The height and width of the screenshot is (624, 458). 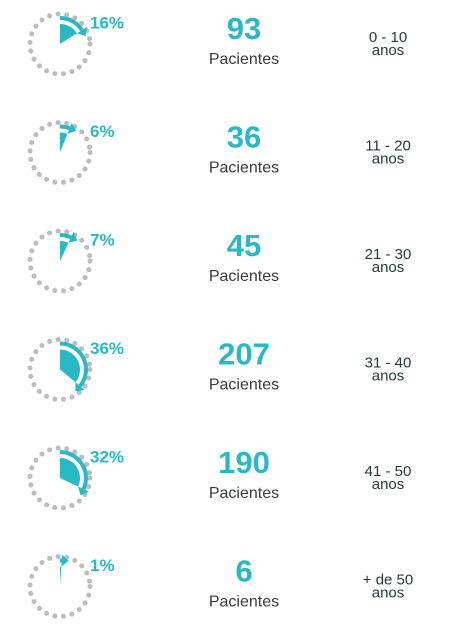 What do you see at coordinates (388, 145) in the screenshot?
I see `age-range: 11 - 20` at bounding box center [388, 145].